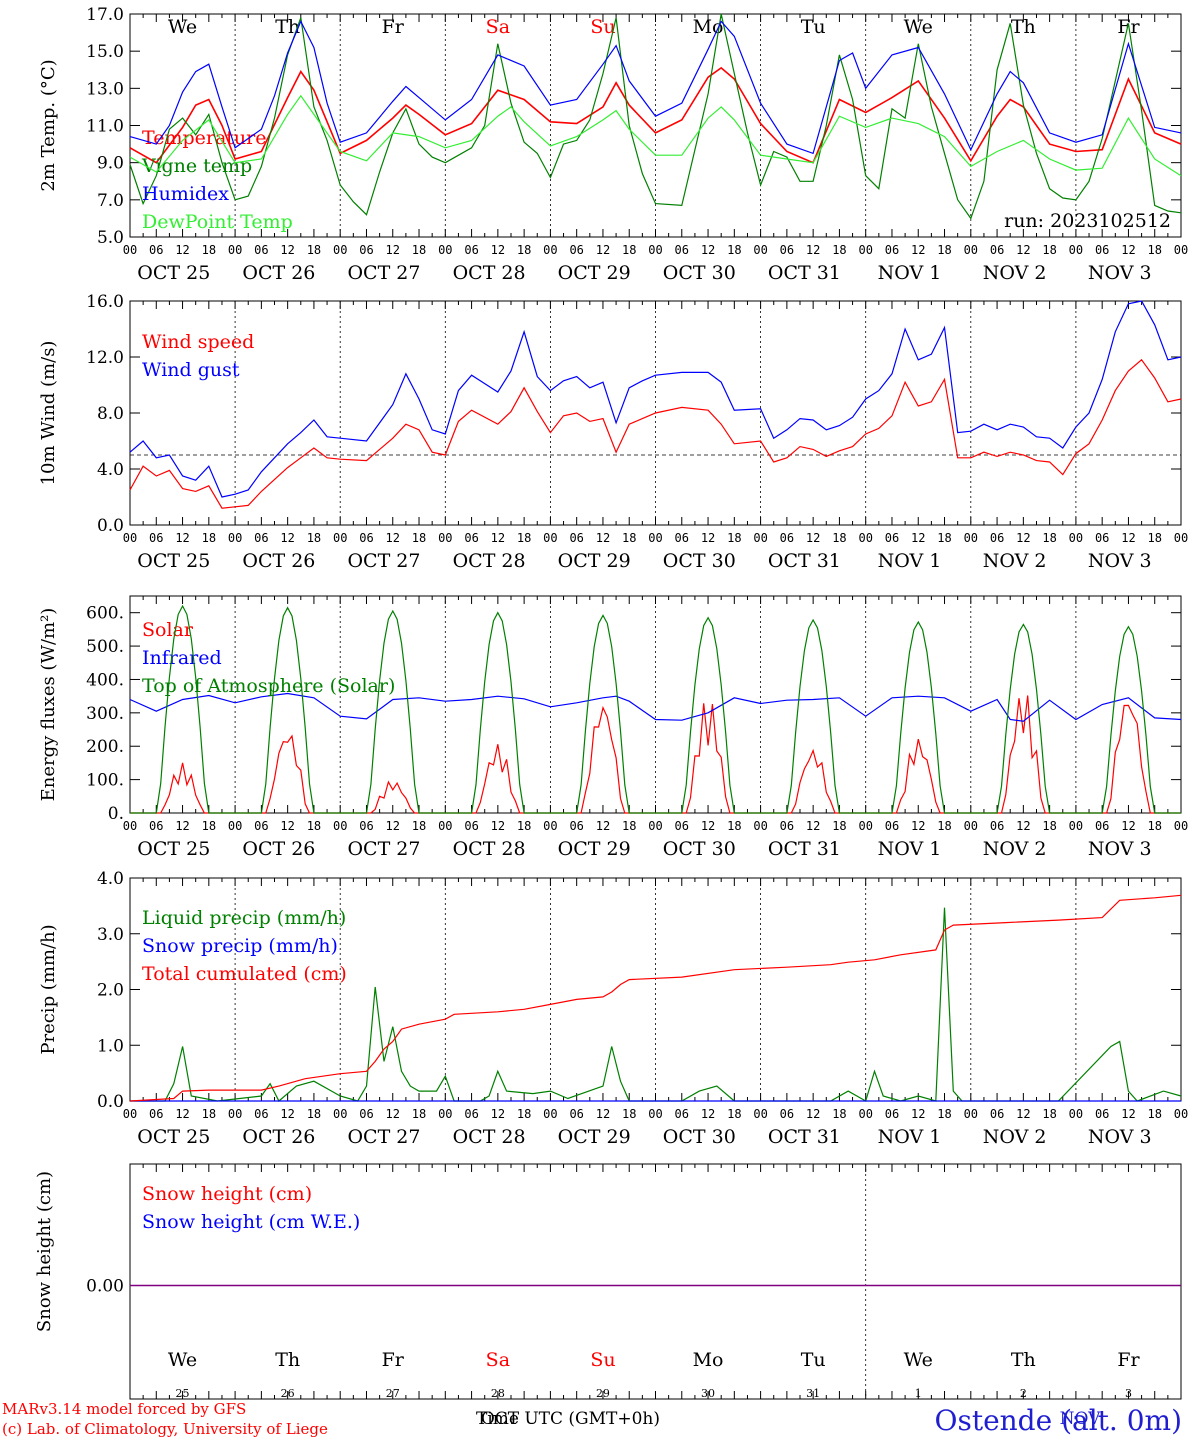 This screenshot has height=1440, width=1194. Describe the element at coordinates (198, 342) in the screenshot. I see `legend-entry: Wind speed` at that location.